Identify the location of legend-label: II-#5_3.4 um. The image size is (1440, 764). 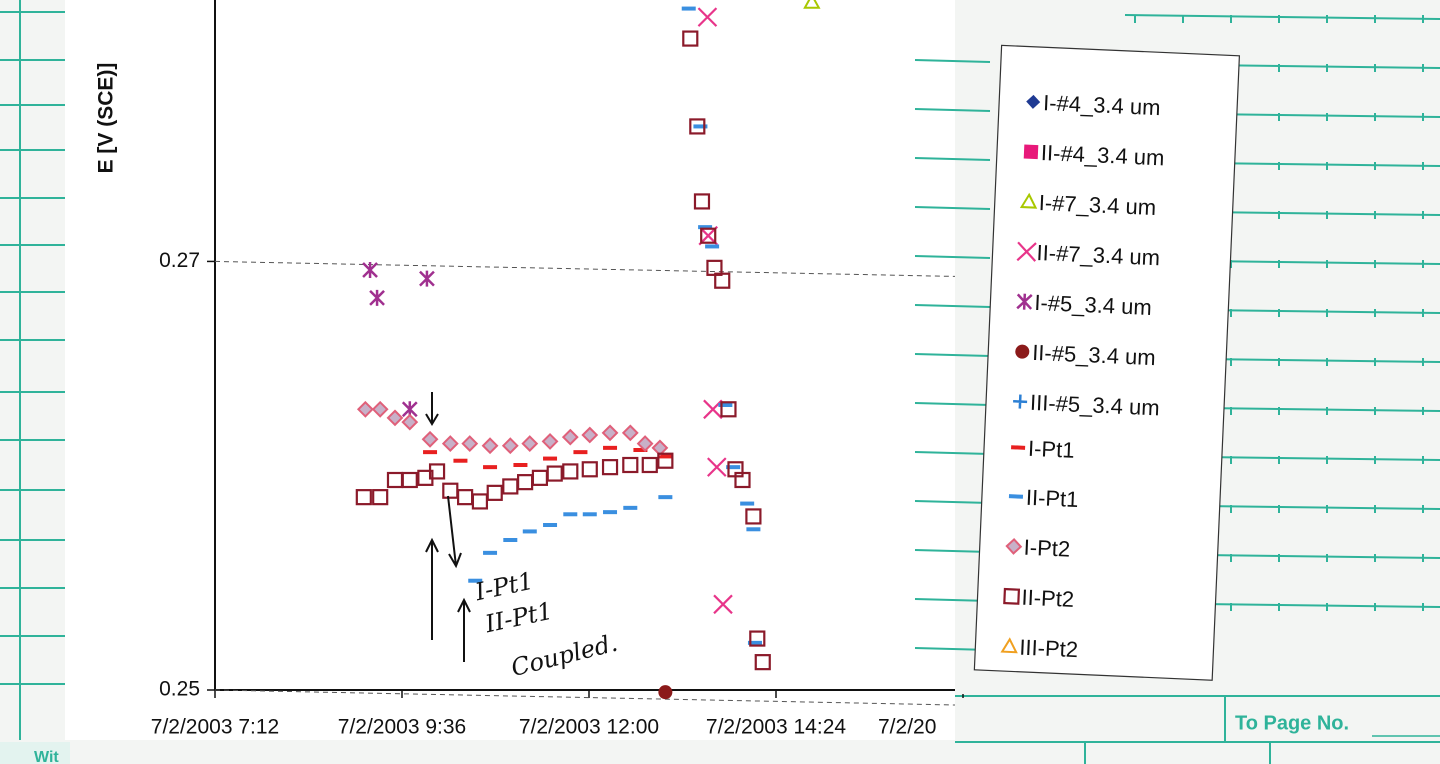
(1094, 355).